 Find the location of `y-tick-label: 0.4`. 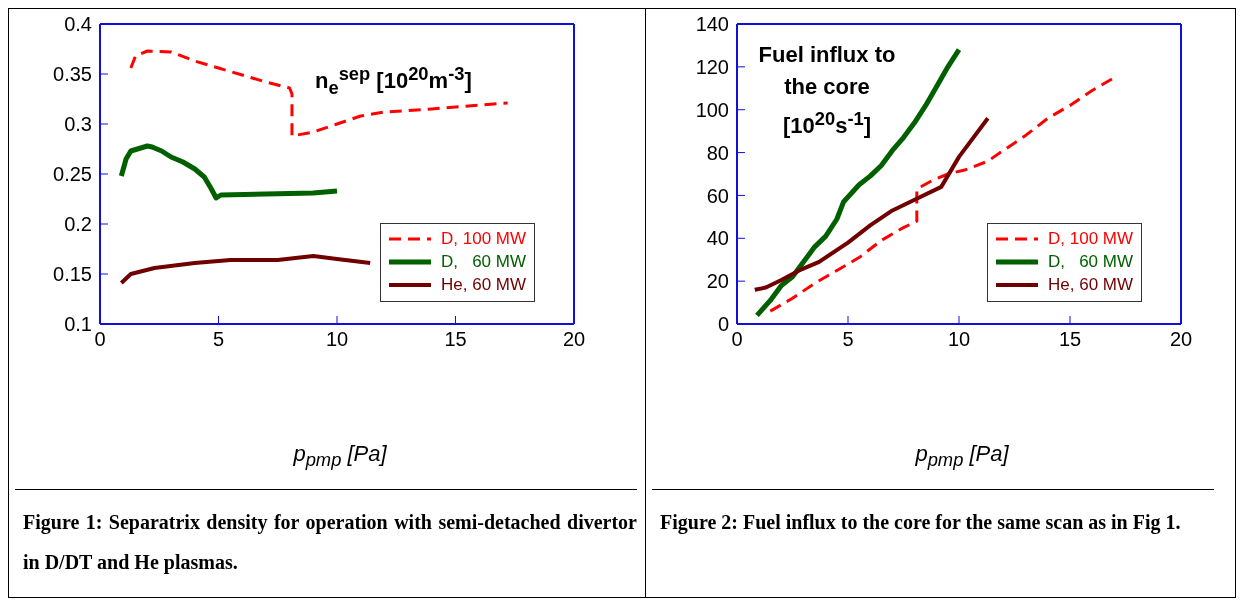

y-tick-label: 0.4 is located at coordinates (78, 24).